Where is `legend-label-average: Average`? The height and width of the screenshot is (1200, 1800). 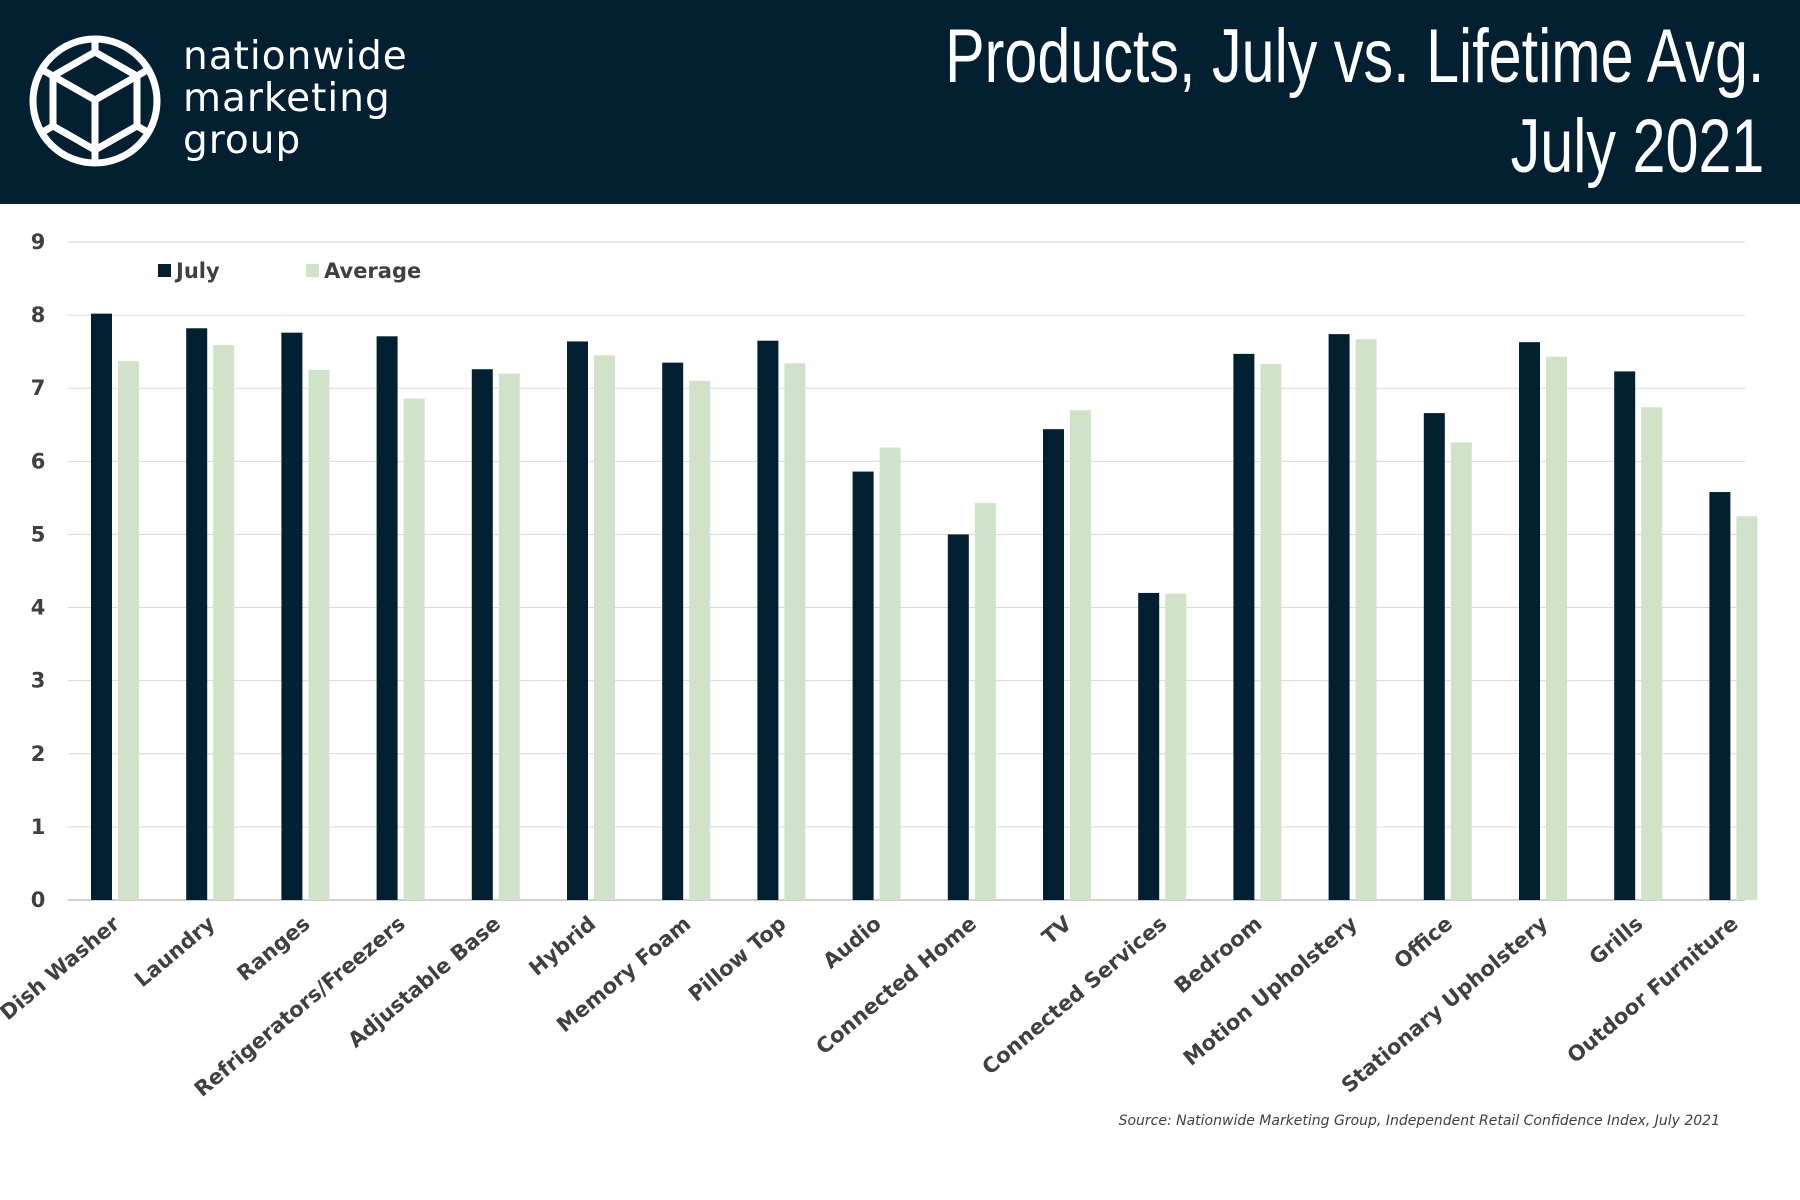
legend-label-average: Average is located at coordinates (372, 271).